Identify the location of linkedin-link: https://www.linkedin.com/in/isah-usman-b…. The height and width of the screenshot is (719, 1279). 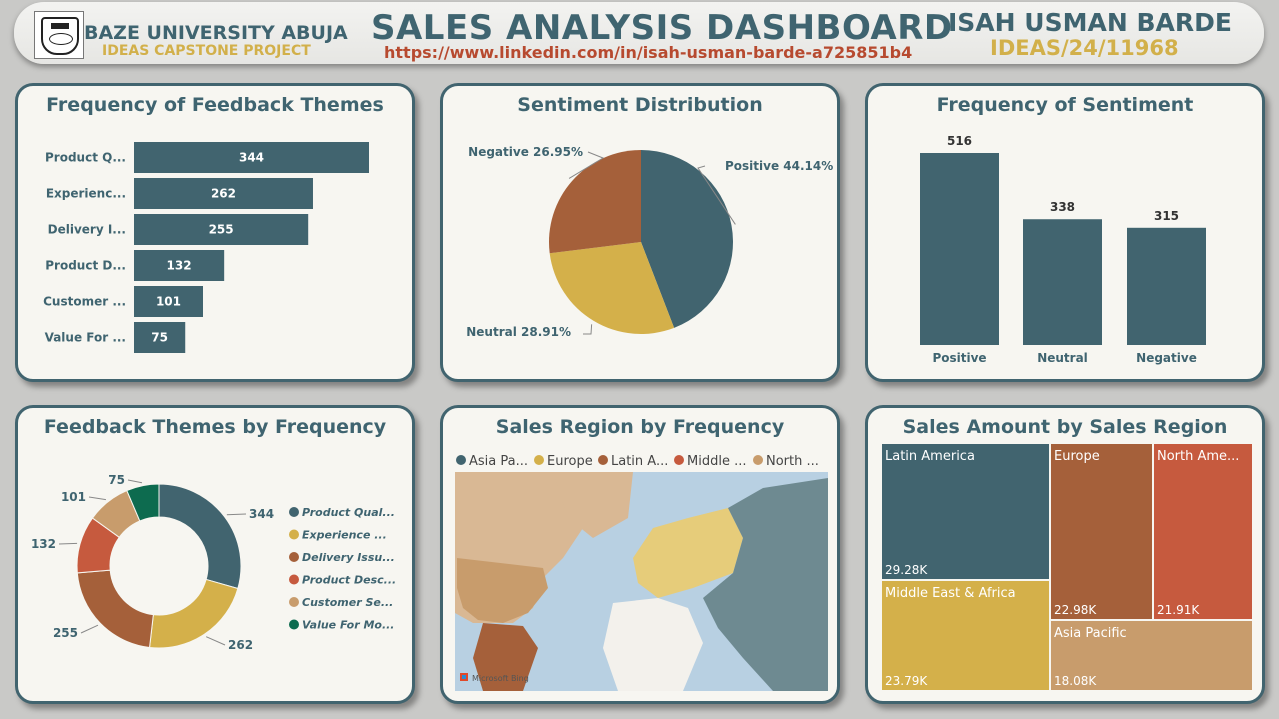
(648, 52).